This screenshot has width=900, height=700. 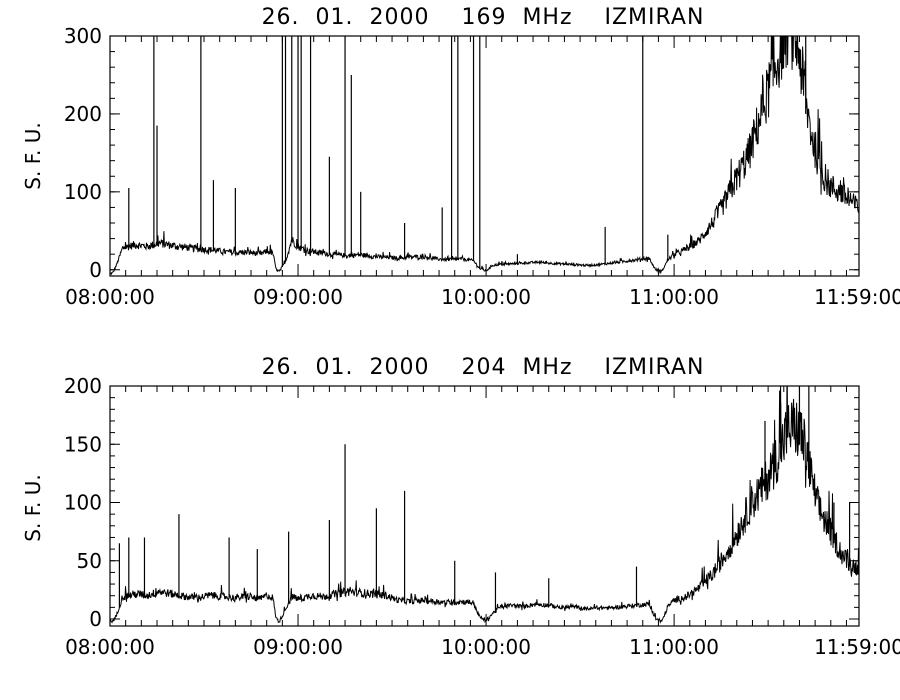 I want to click on y-tick-labels: 0 50 100 150 200, so click(x=83, y=502).